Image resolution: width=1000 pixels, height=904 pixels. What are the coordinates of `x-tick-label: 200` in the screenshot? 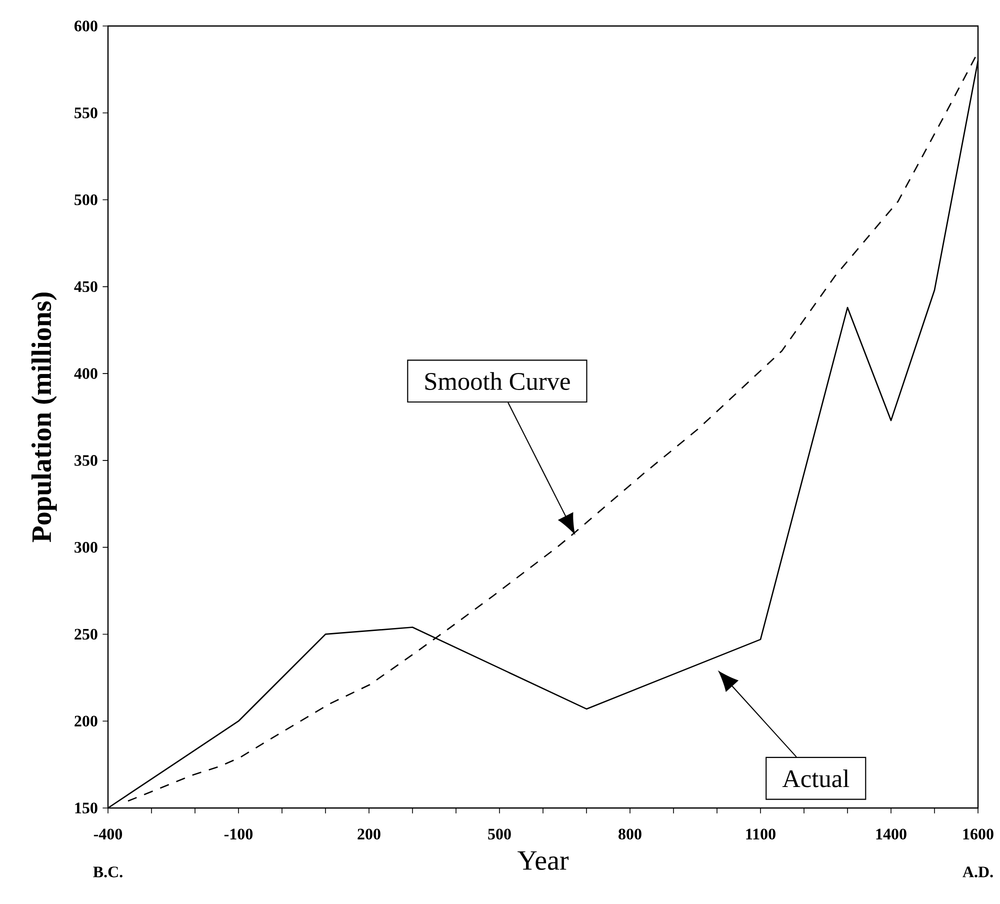 It's located at (369, 834).